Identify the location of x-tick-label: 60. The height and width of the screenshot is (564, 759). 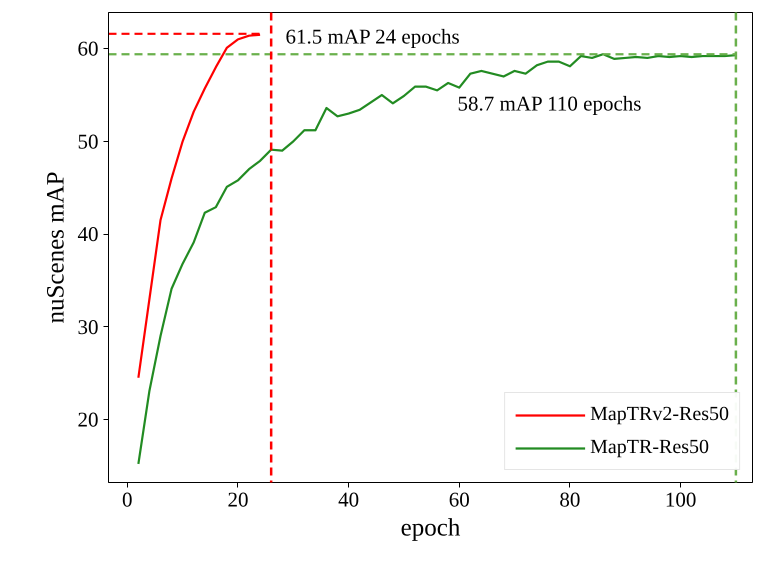
(459, 500).